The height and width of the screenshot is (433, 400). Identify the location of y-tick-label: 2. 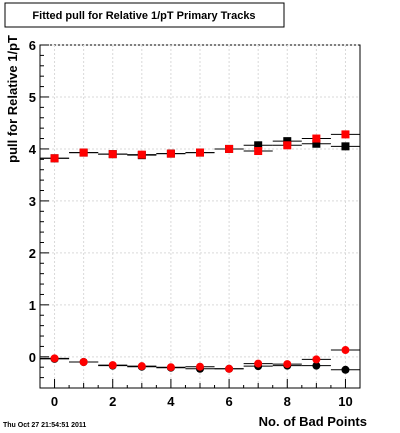
(32, 253).